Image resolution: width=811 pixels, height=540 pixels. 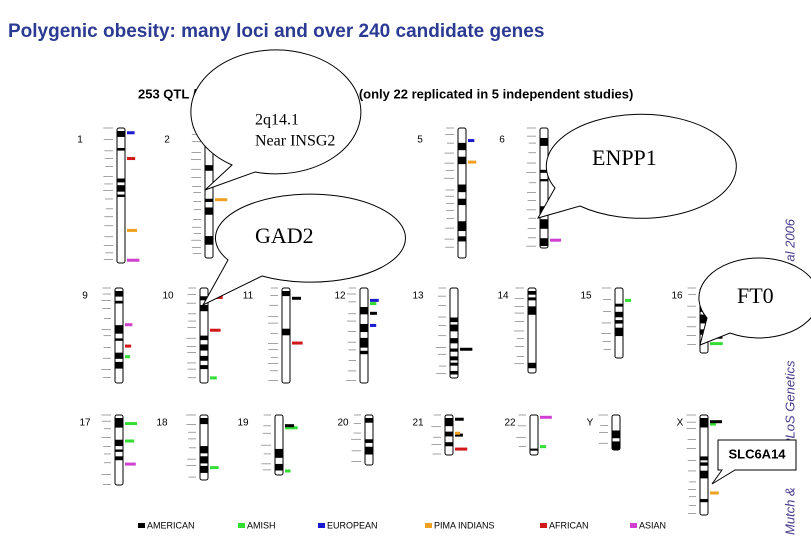 I want to click on credit-text: t, PLoS Genetics, so click(x=789, y=409).